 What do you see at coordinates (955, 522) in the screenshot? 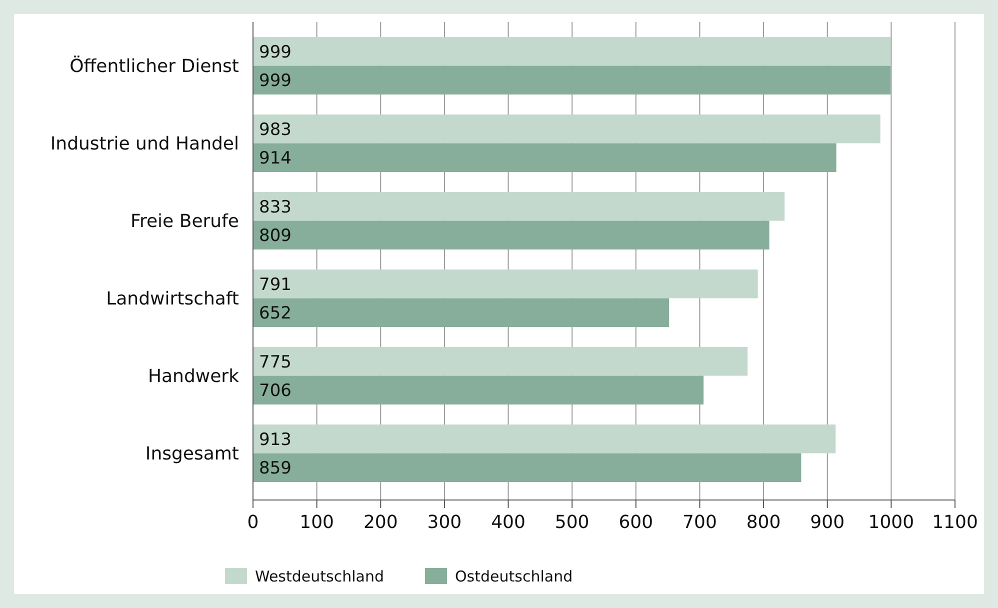
I see `x-tick-label: 1100` at bounding box center [955, 522].